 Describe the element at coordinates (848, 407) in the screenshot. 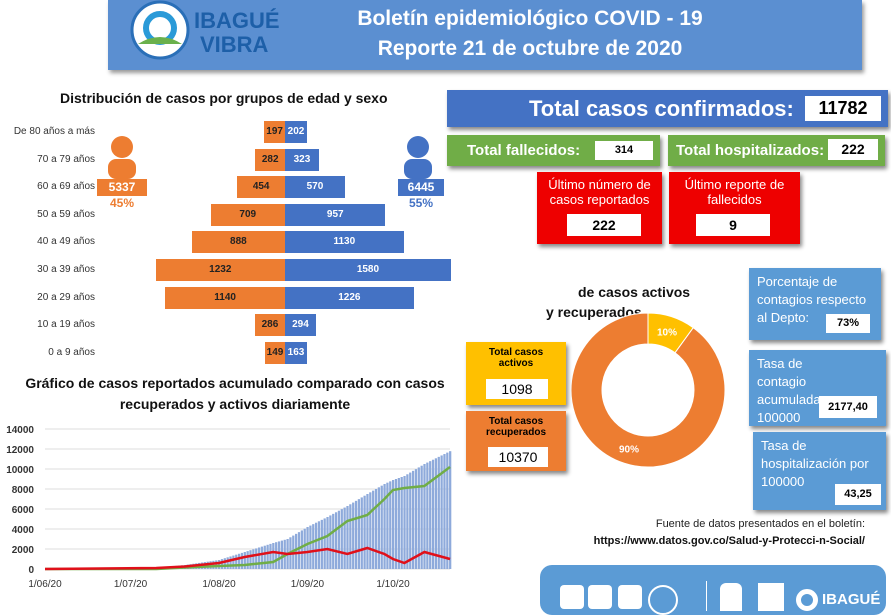

I see `contagion-rate-value: 2177,40` at that location.